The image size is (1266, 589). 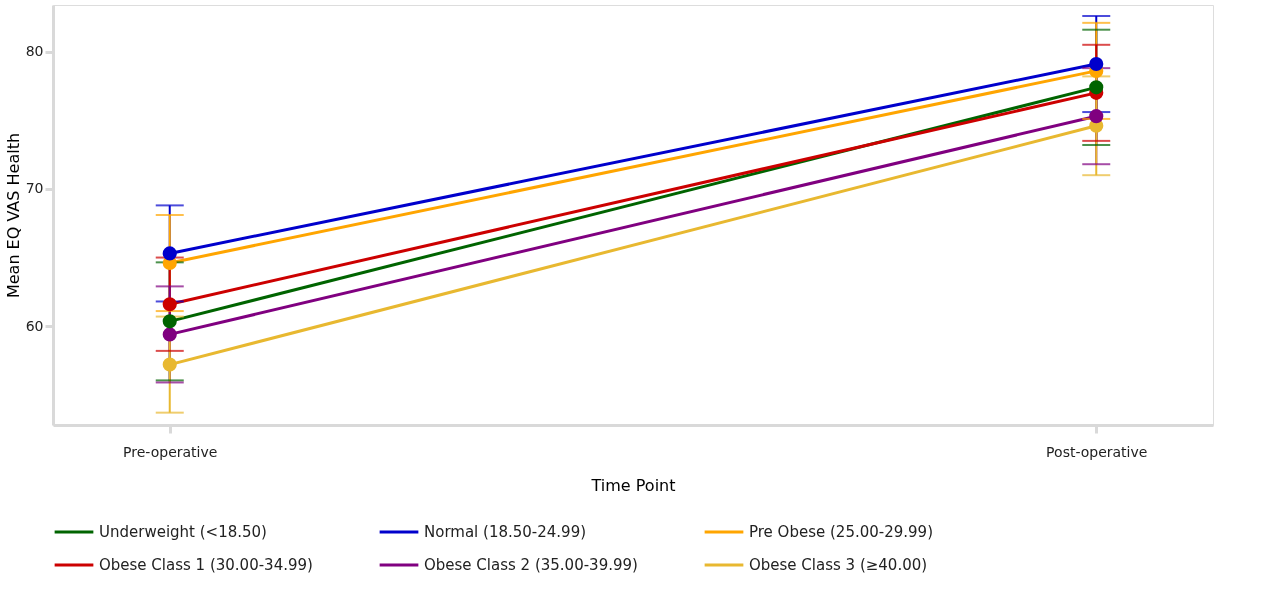 I want to click on x-axis-title: Time Point, so click(x=633, y=485).